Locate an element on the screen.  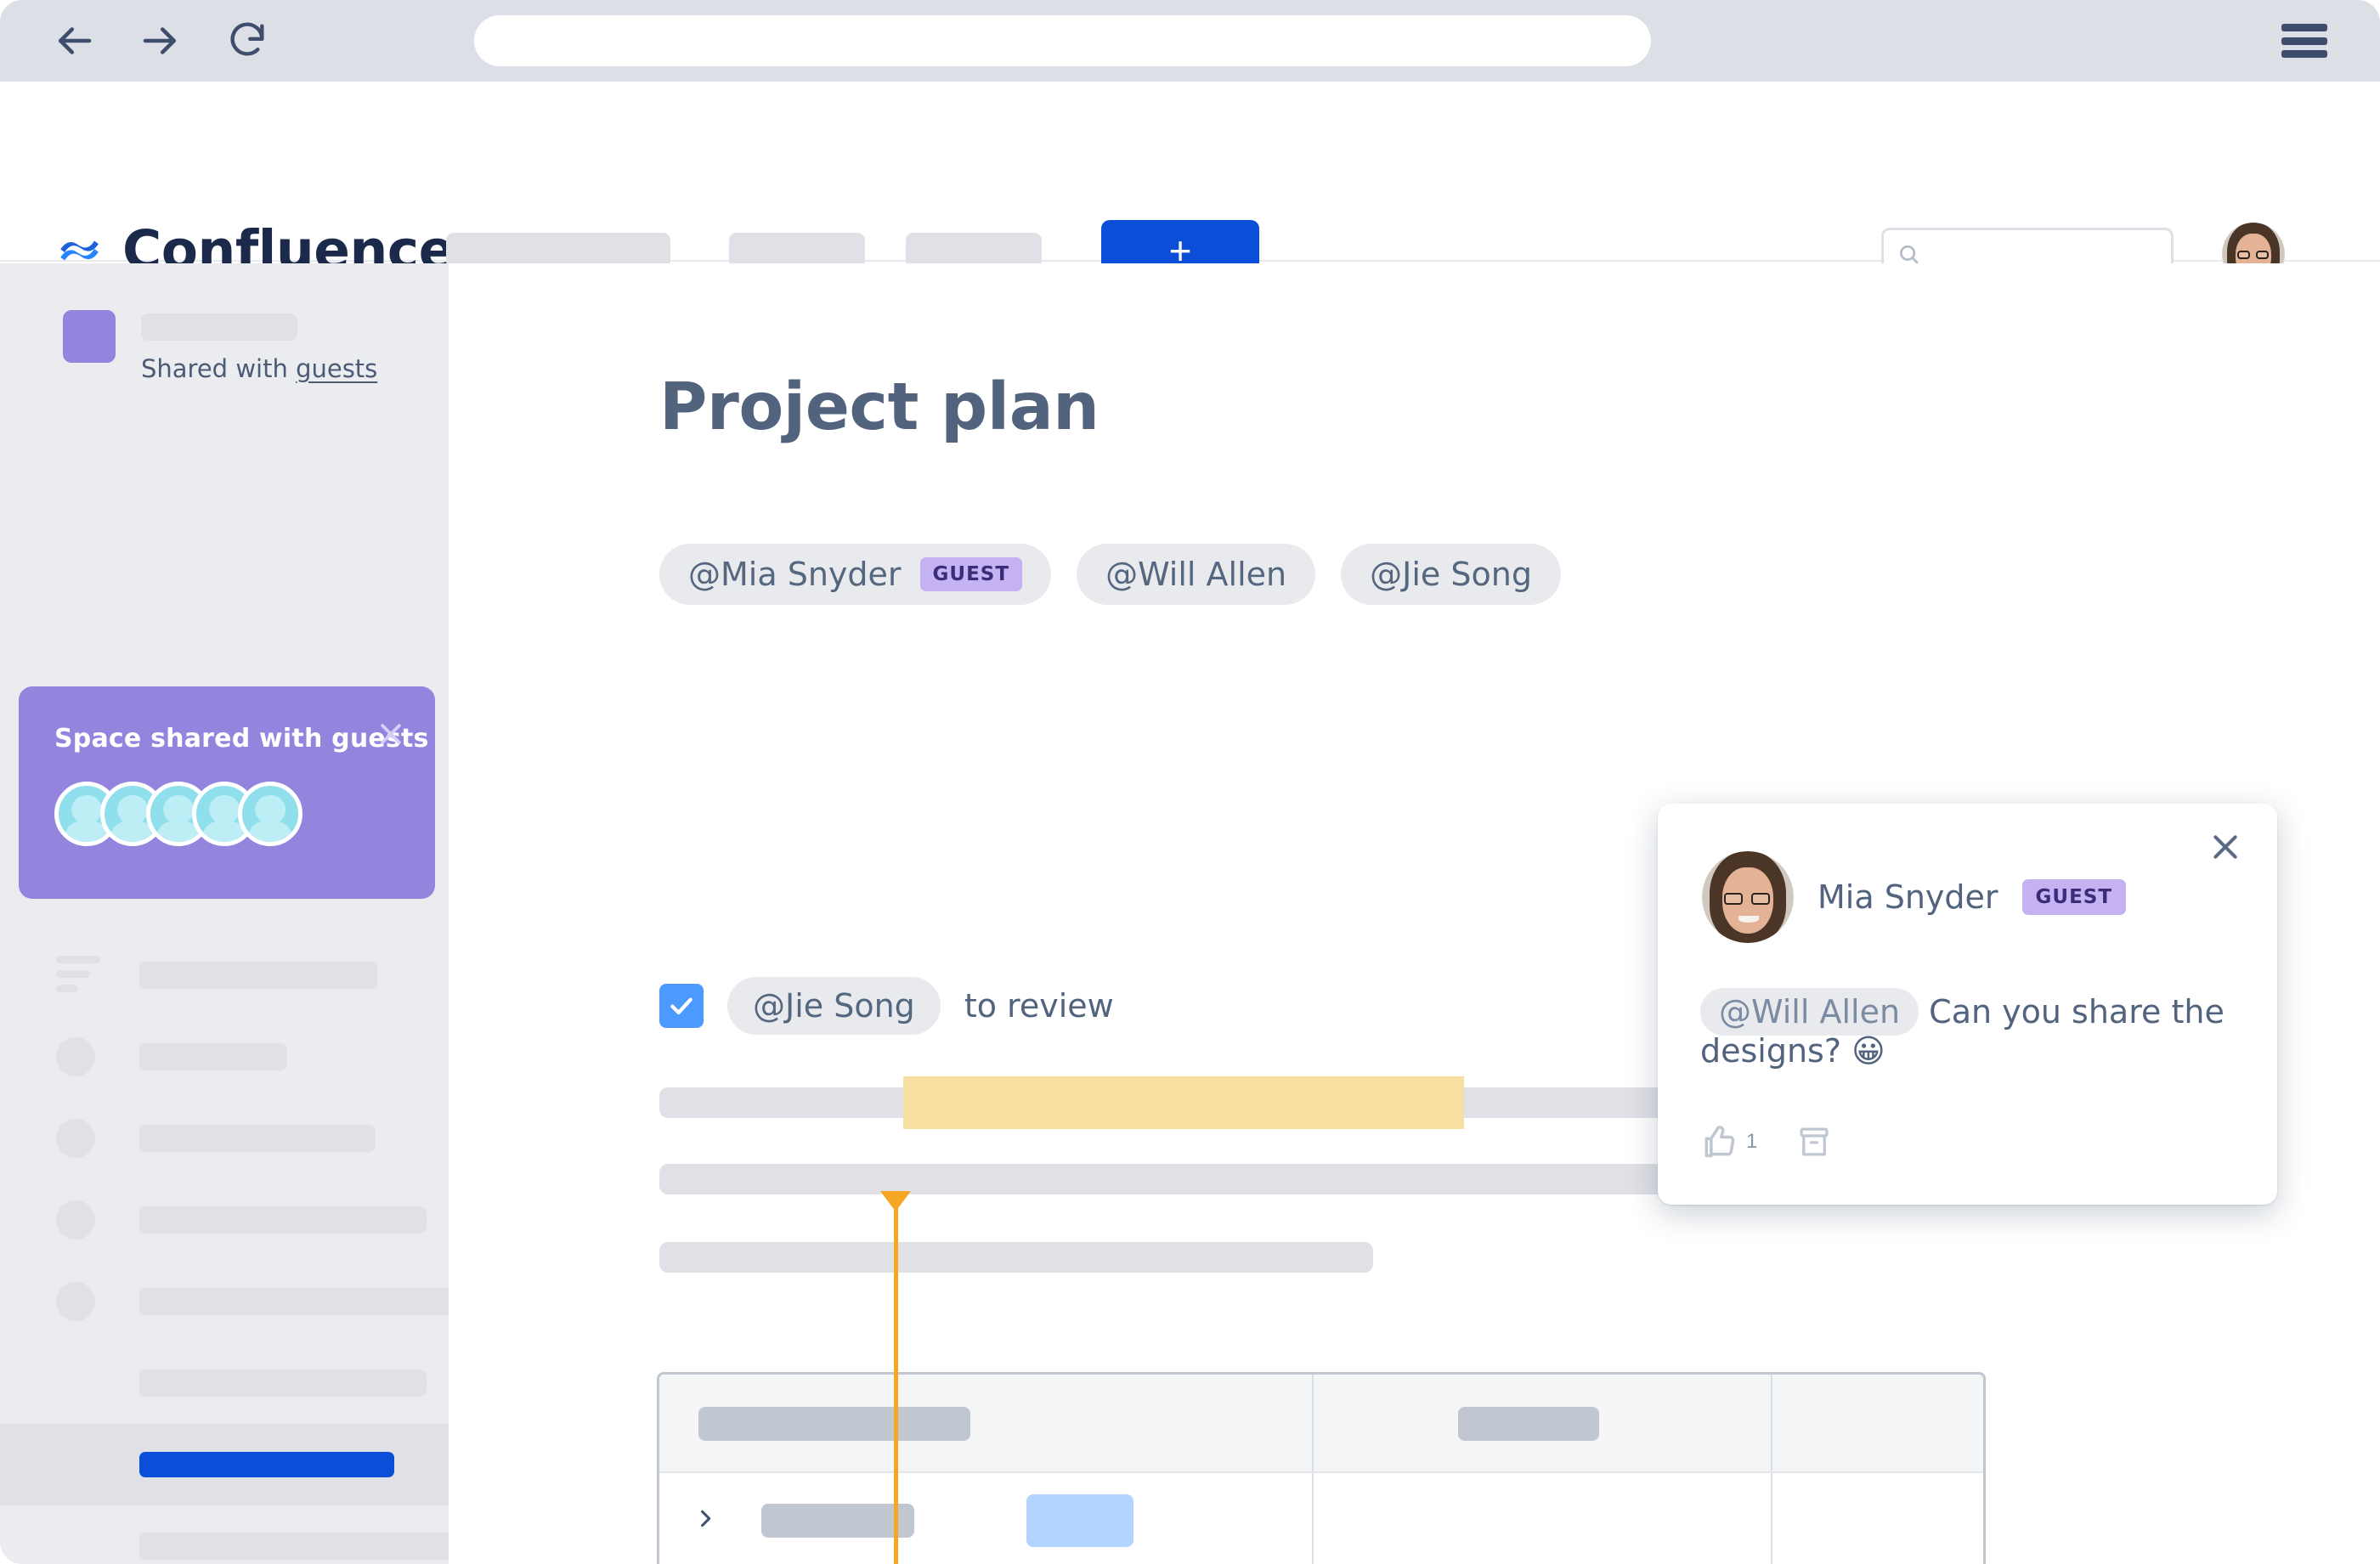
guest-avatar is located at coordinates (270, 814).